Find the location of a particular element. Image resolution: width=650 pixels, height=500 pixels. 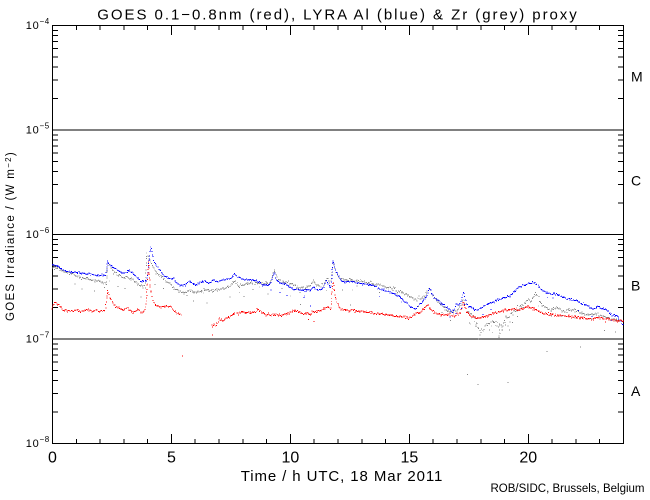

svg-text: A is located at coordinates (636, 391).